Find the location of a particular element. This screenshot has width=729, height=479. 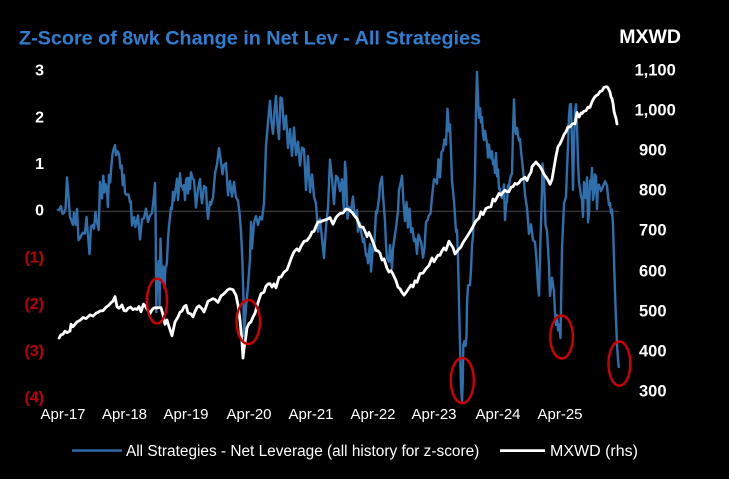

svg-text: 3 is located at coordinates (39, 71).